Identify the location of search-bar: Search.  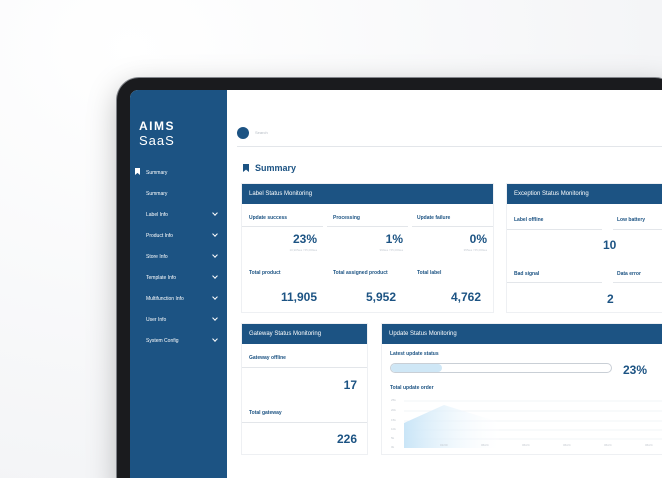
(449, 137).